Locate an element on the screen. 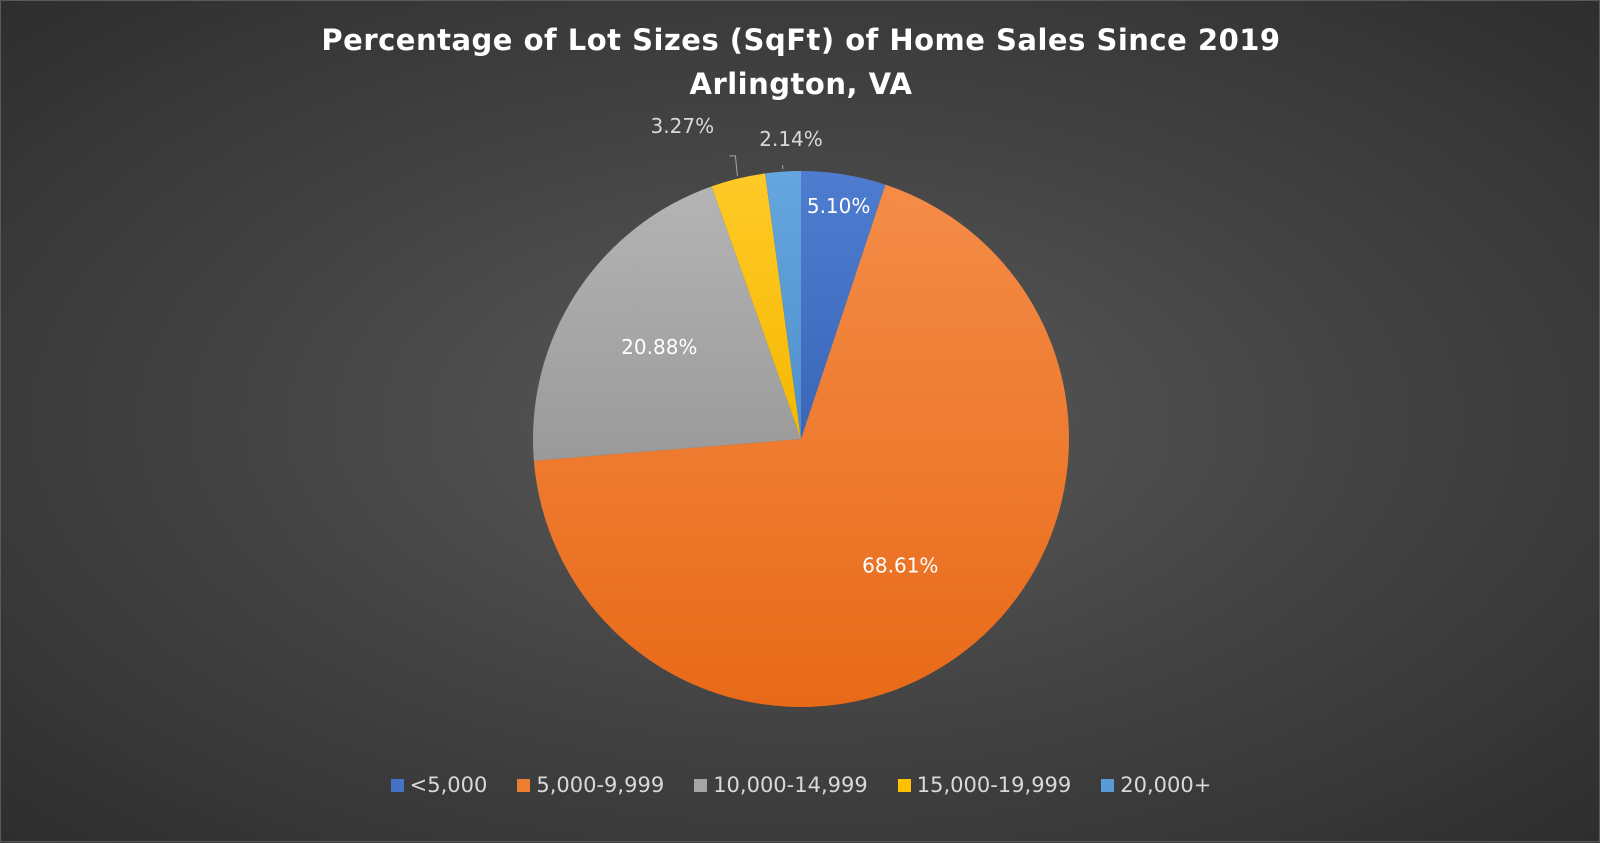  chart-subtitle: Arlington, VA is located at coordinates (801, 84).